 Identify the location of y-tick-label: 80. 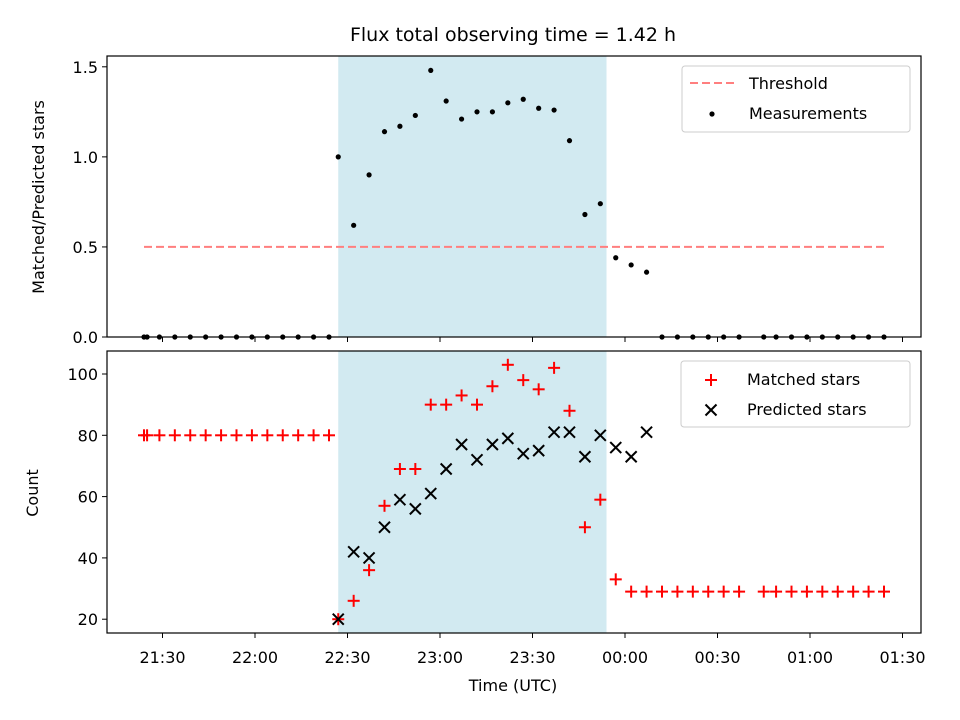
(88, 435).